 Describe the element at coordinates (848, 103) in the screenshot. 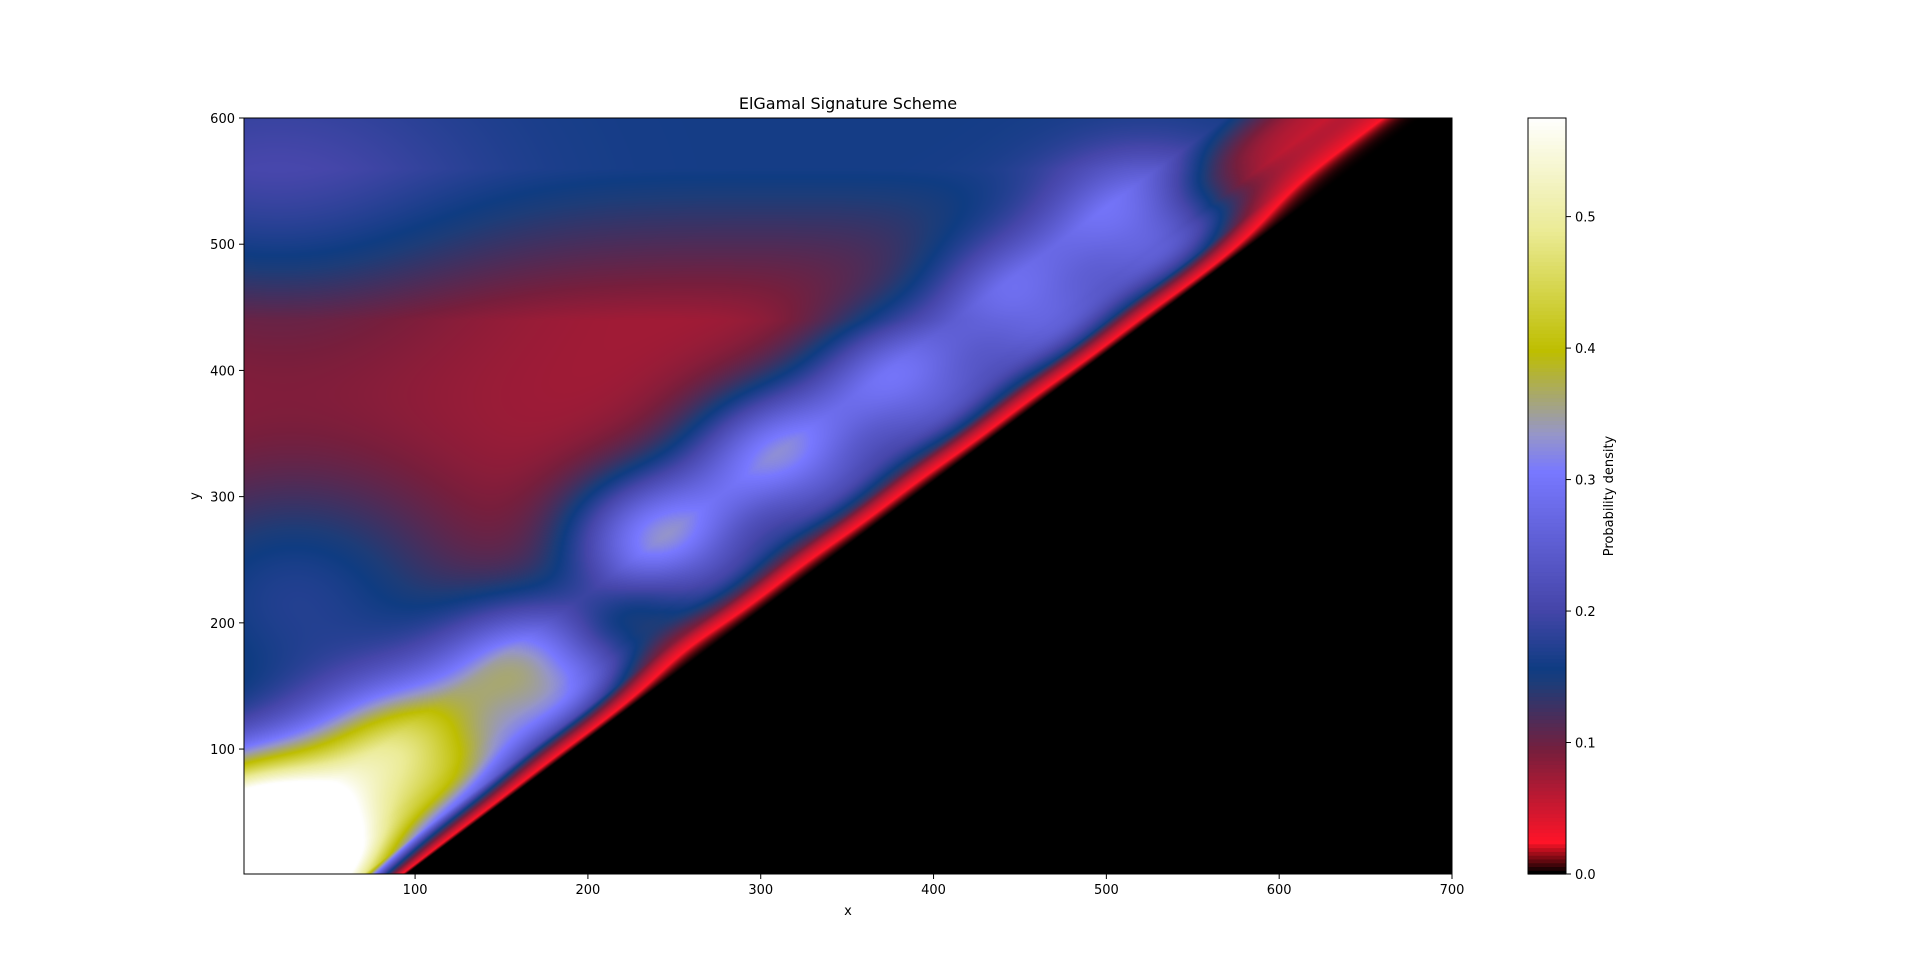

I see `chart-title: ElGamal Signature Scheme` at that location.